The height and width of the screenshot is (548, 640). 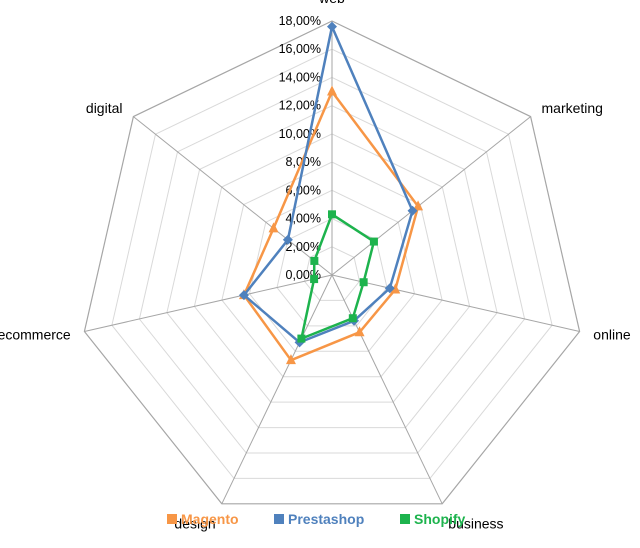 I want to click on data-point-prestashop-ecommerce, so click(x=243, y=295).